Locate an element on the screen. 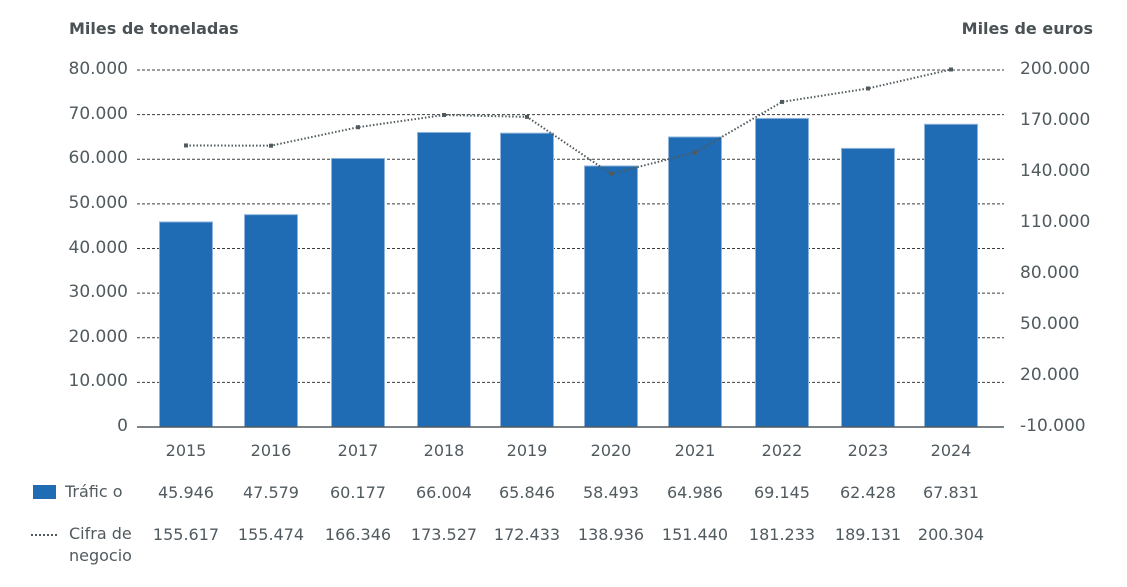  year-label: 2016 is located at coordinates (271, 450).